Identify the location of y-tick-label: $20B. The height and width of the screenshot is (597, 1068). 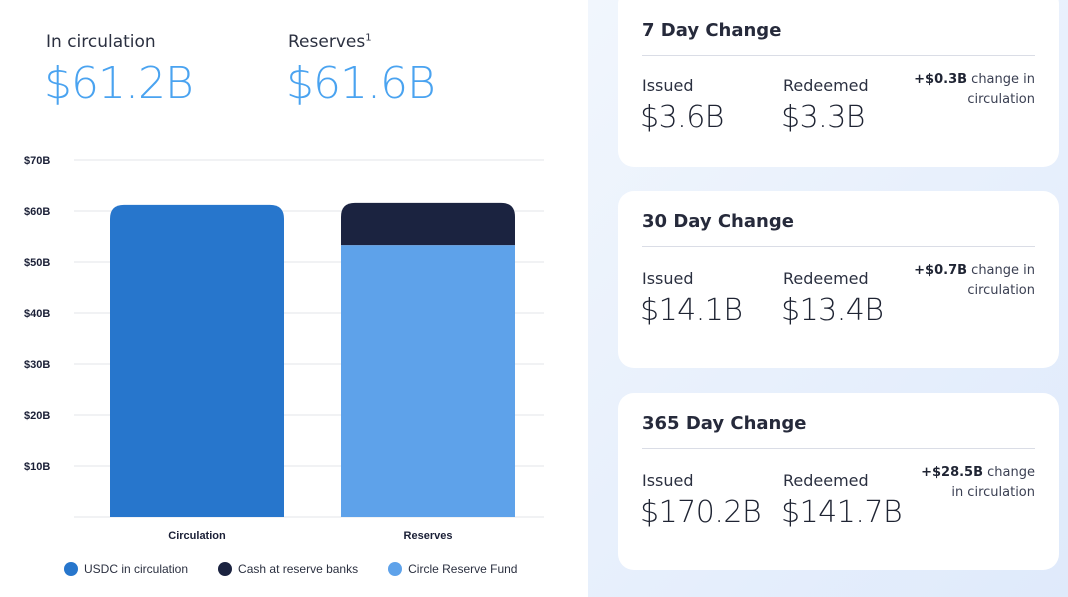
(37, 416).